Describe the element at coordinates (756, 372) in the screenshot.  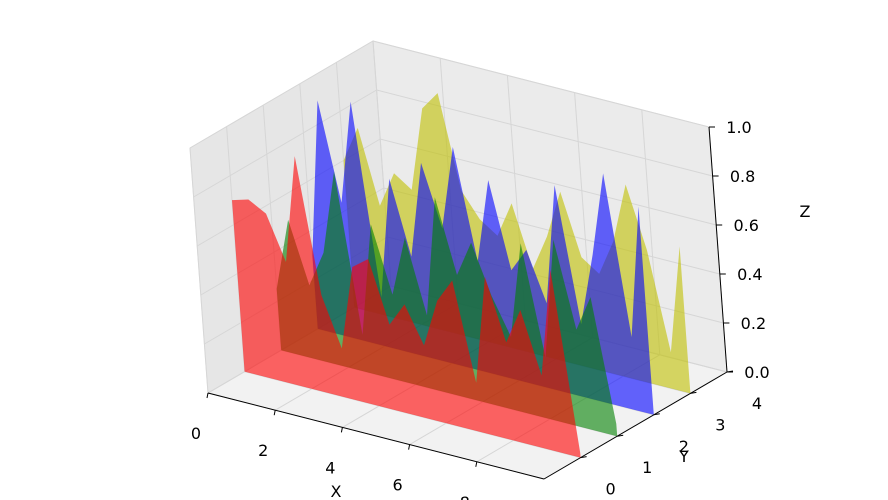
I see `z-tick-label: 0.0` at that location.